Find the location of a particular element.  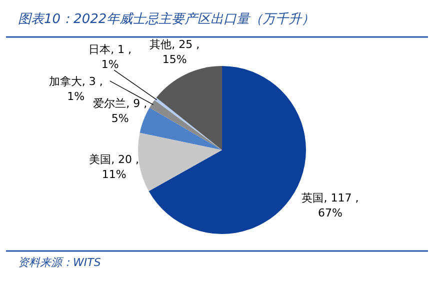

slice-label: 英国, 117 , 67% is located at coordinates (330, 206).